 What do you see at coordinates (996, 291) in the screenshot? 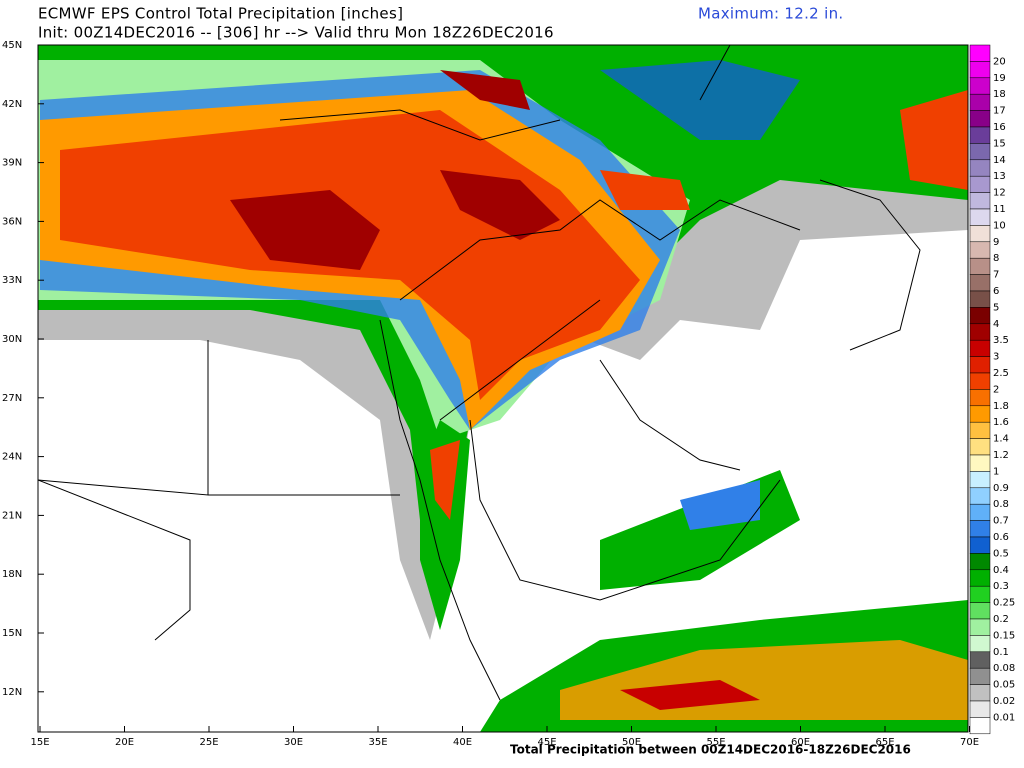
I see `colorbar-label: 6` at bounding box center [996, 291].